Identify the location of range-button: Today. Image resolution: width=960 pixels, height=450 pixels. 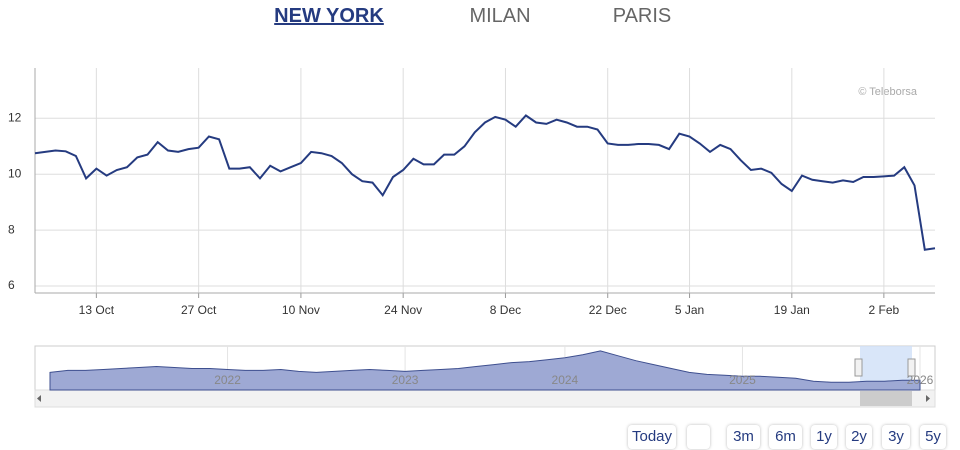
(652, 437).